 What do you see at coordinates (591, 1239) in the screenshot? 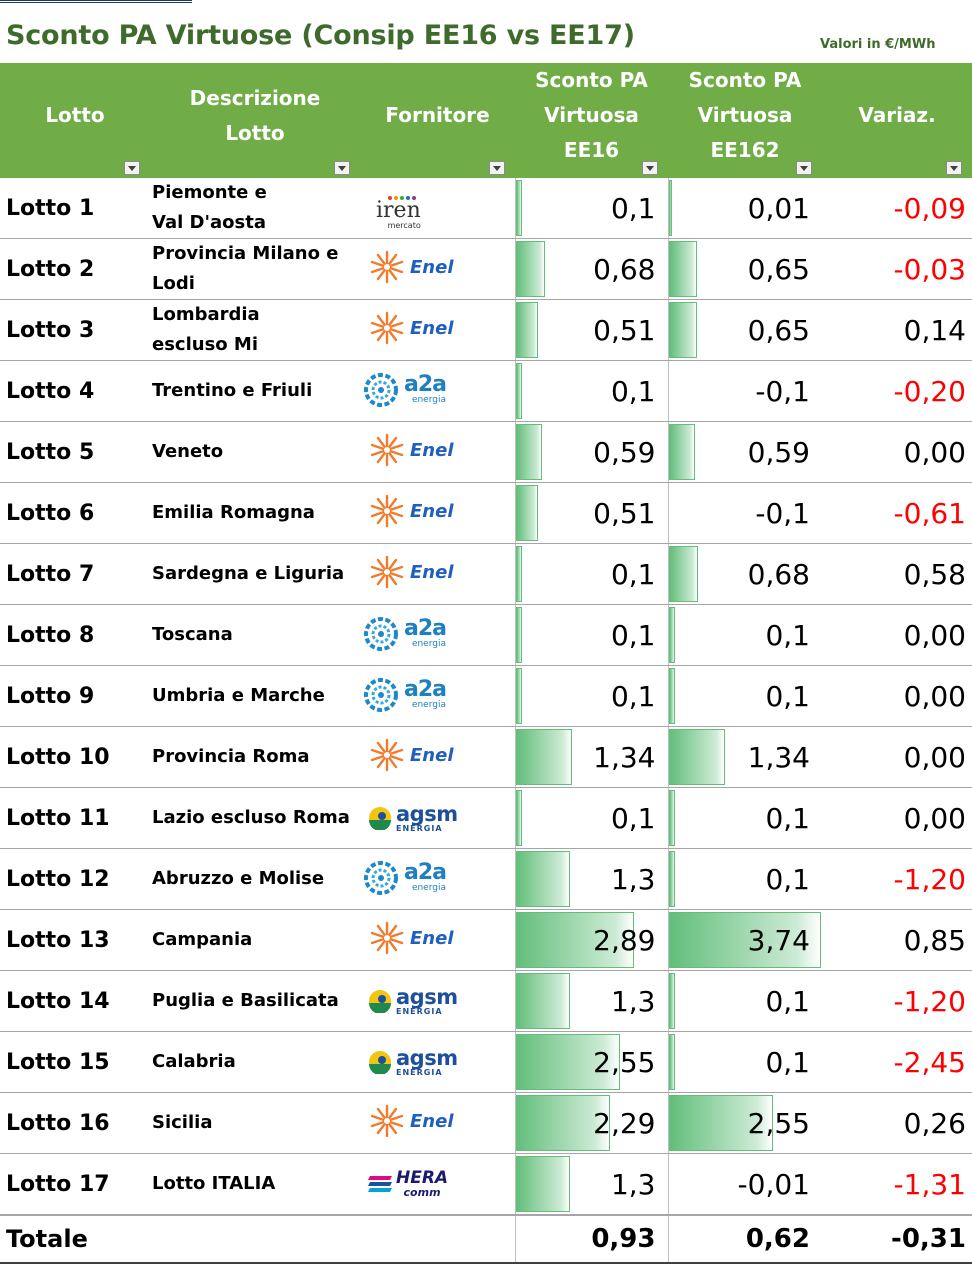
I see `totale-ee16: 0,93` at bounding box center [591, 1239].